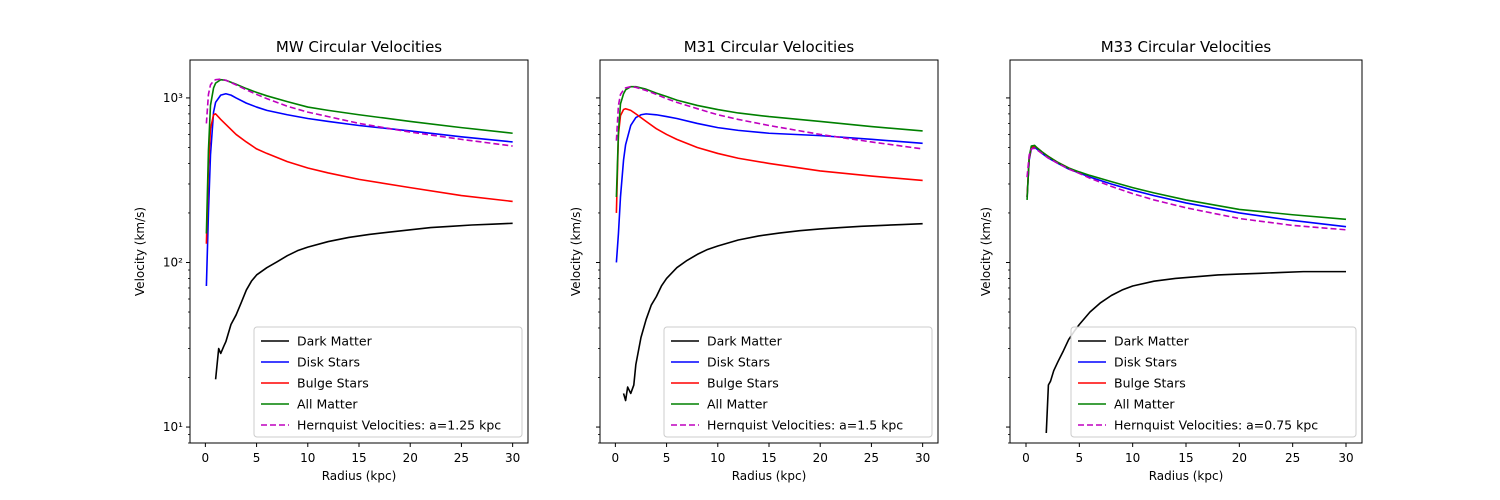 The image size is (1500, 500). Describe the element at coordinates (399, 425) in the screenshot. I see `legend-label: Hernquist Velocities: a=1.25 kpc` at that location.